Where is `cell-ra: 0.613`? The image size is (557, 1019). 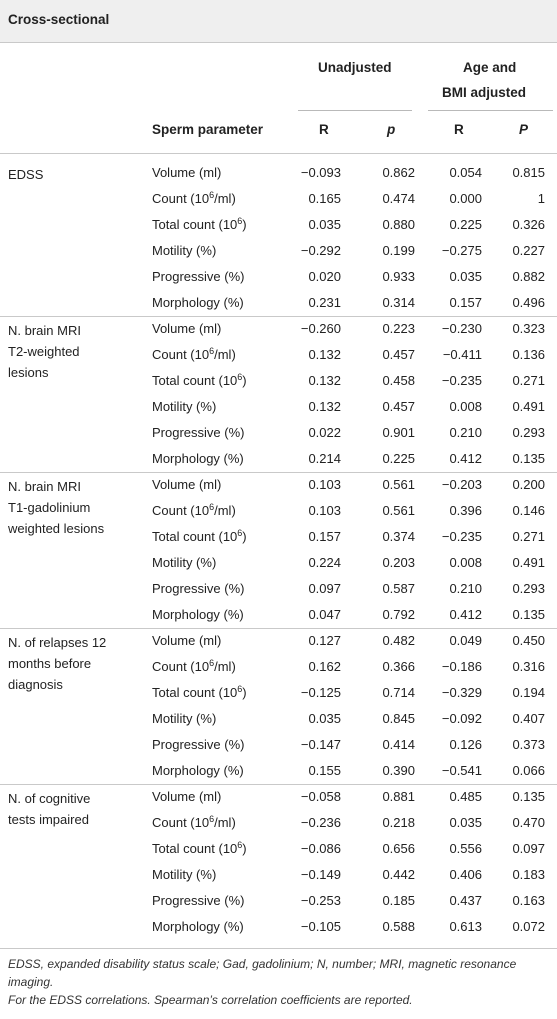
cell-ra: 0.613 is located at coordinates (465, 926).